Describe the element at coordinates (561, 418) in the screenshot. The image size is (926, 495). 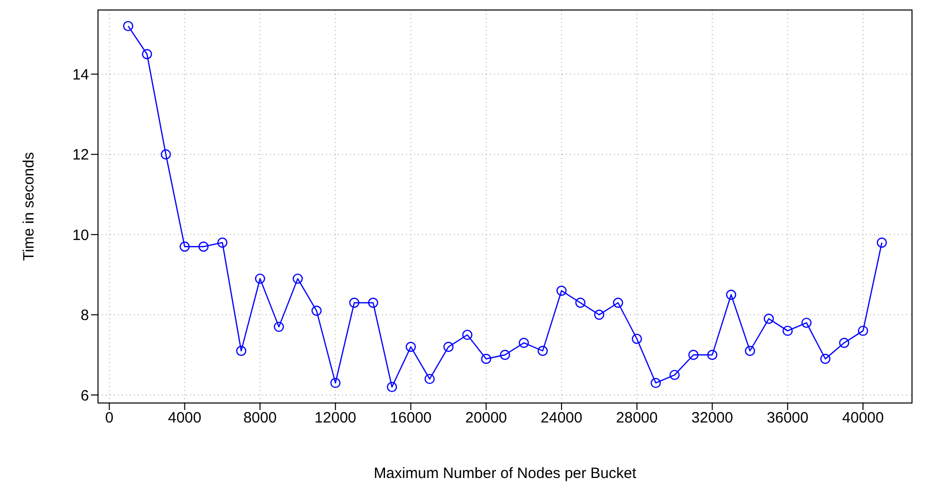
I see `x-tick-label: 24000` at that location.